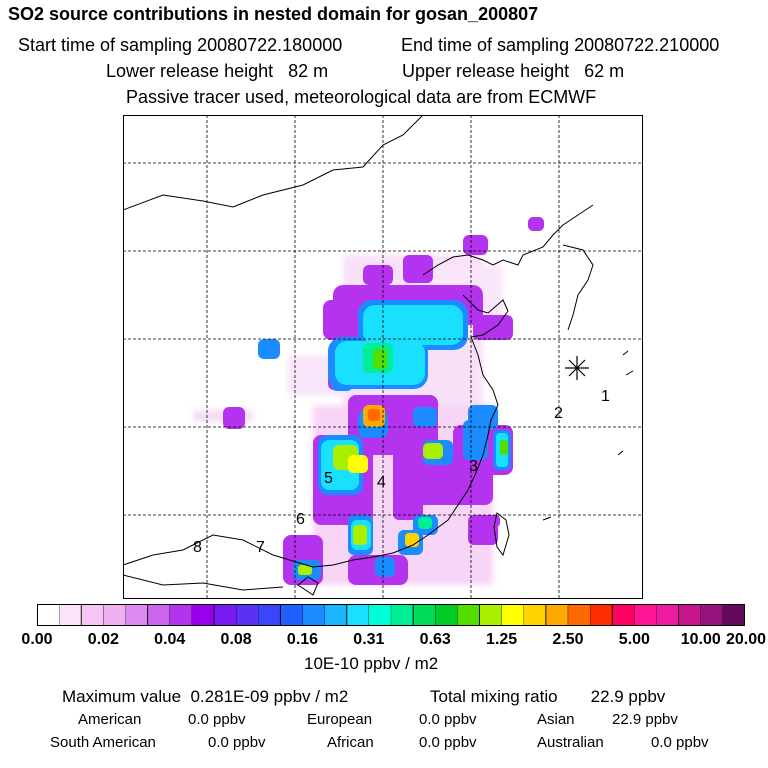 The image size is (768, 768). What do you see at coordinates (556, 719) in the screenshot?
I see `region-name-asian: Asian` at bounding box center [556, 719].